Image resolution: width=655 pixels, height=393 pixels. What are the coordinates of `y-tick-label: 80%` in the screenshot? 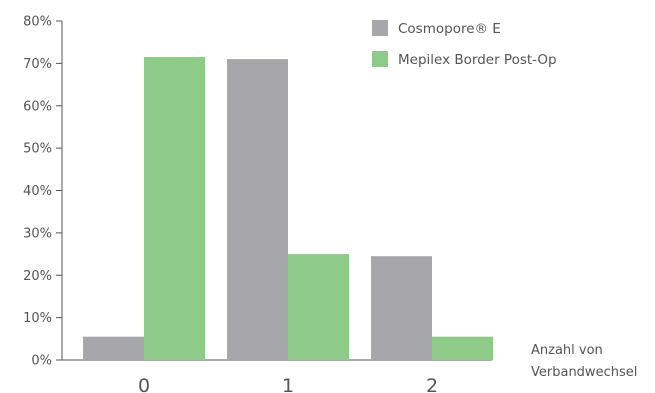 It's located at (37, 22).